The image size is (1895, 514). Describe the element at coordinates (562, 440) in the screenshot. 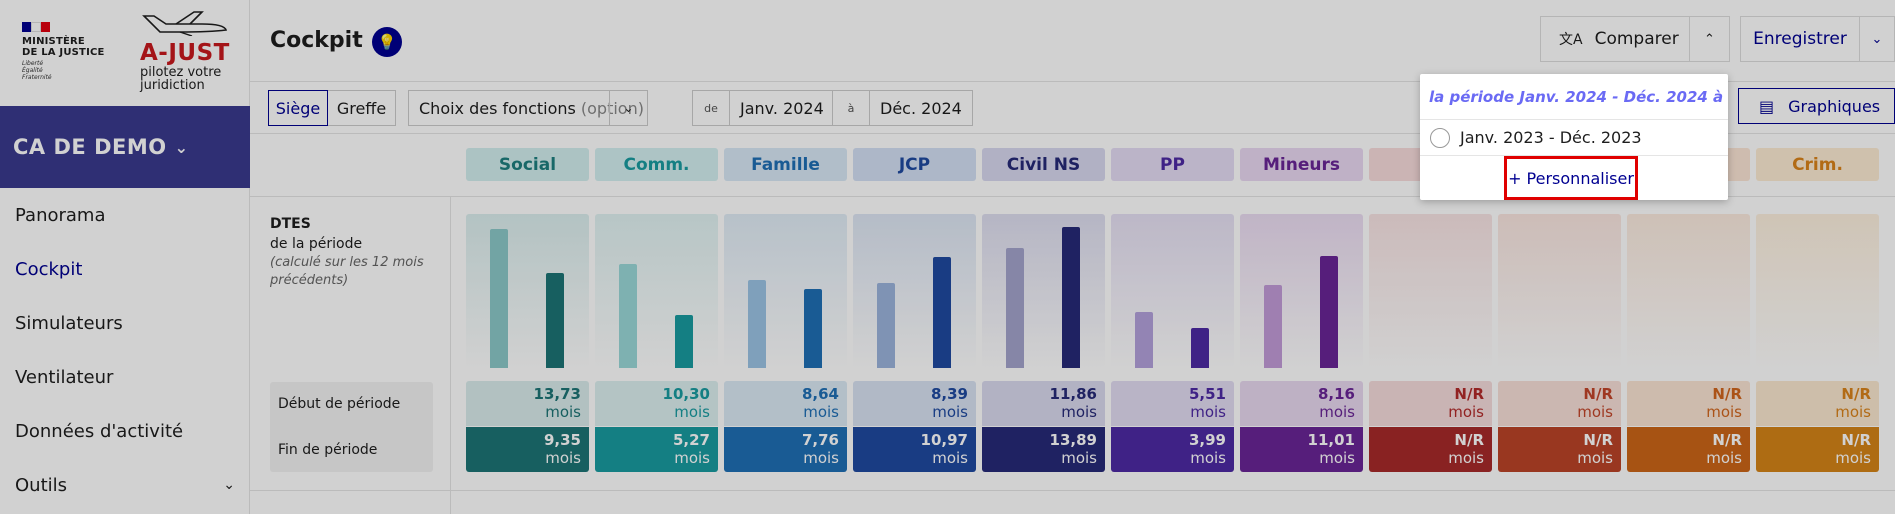

I see `value-fin-number: 9,35` at that location.